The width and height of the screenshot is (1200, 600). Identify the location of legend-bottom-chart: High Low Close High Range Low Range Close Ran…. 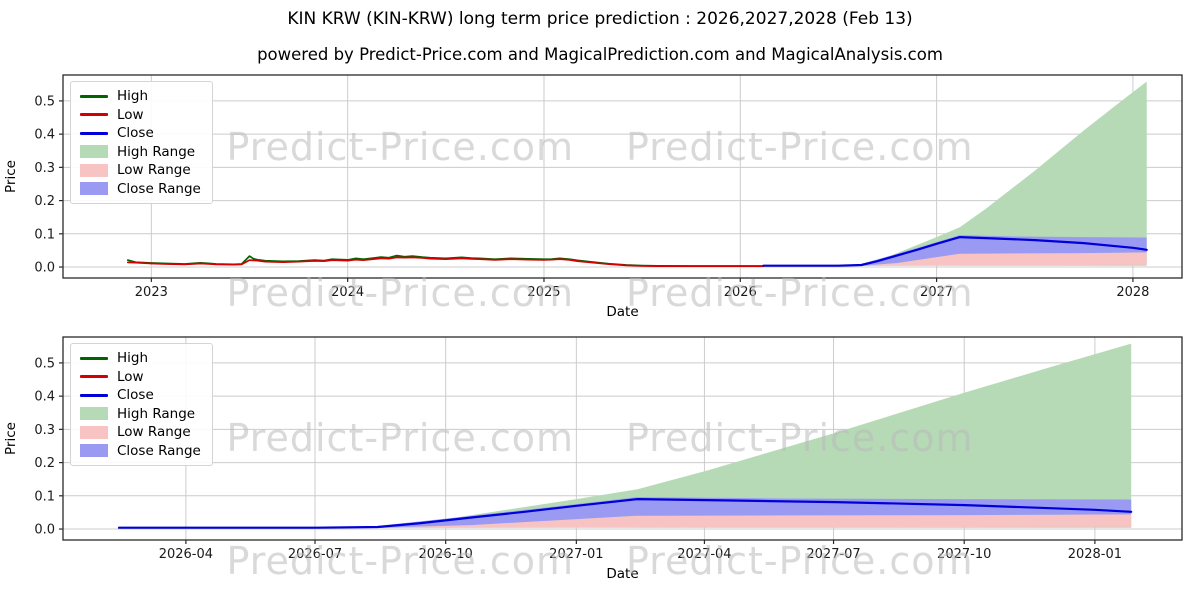
(141, 404).